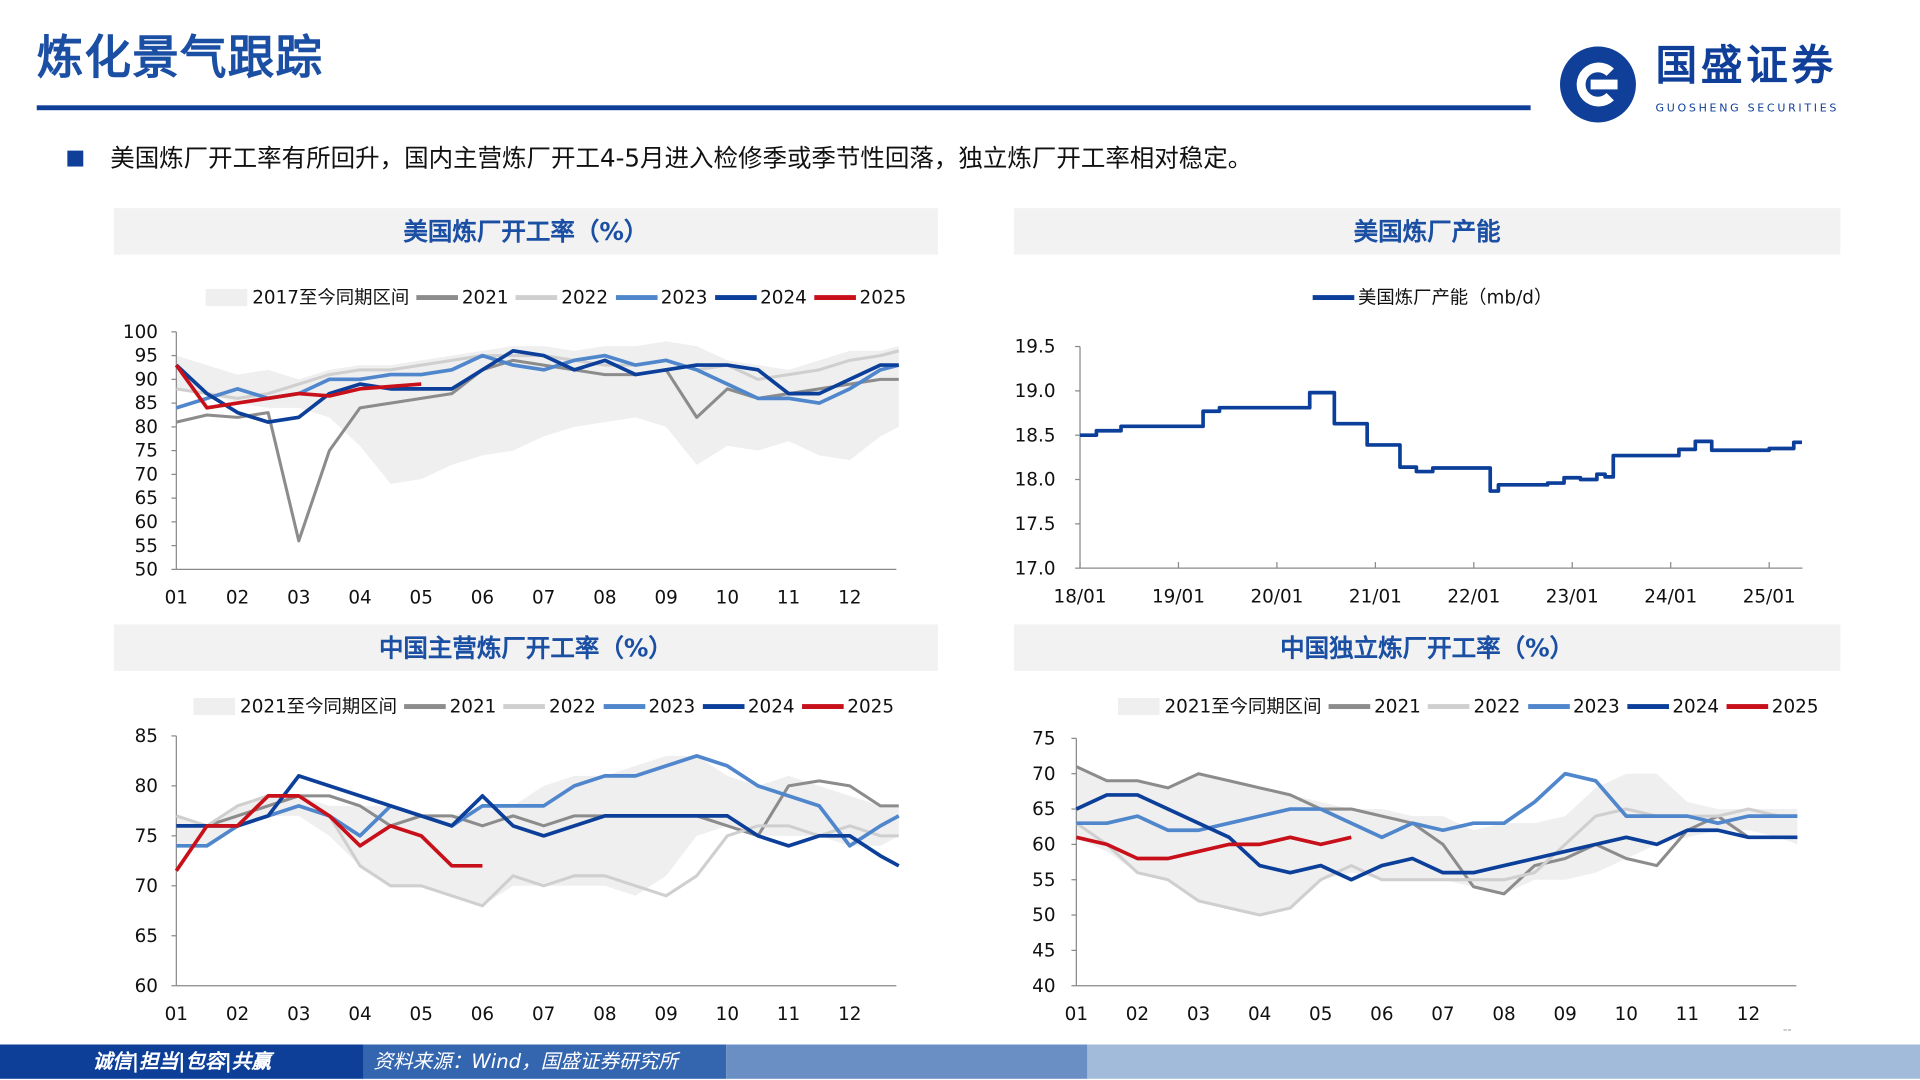  I want to click on x-tick-label: 11, so click(788, 598).